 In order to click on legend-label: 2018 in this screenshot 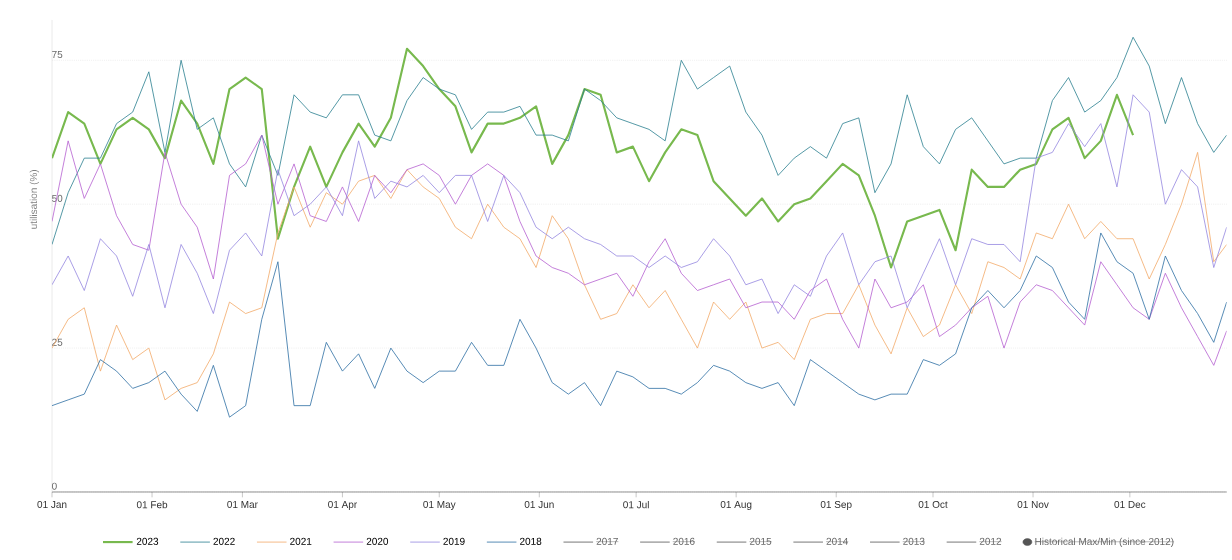, I will do `click(531, 541)`.